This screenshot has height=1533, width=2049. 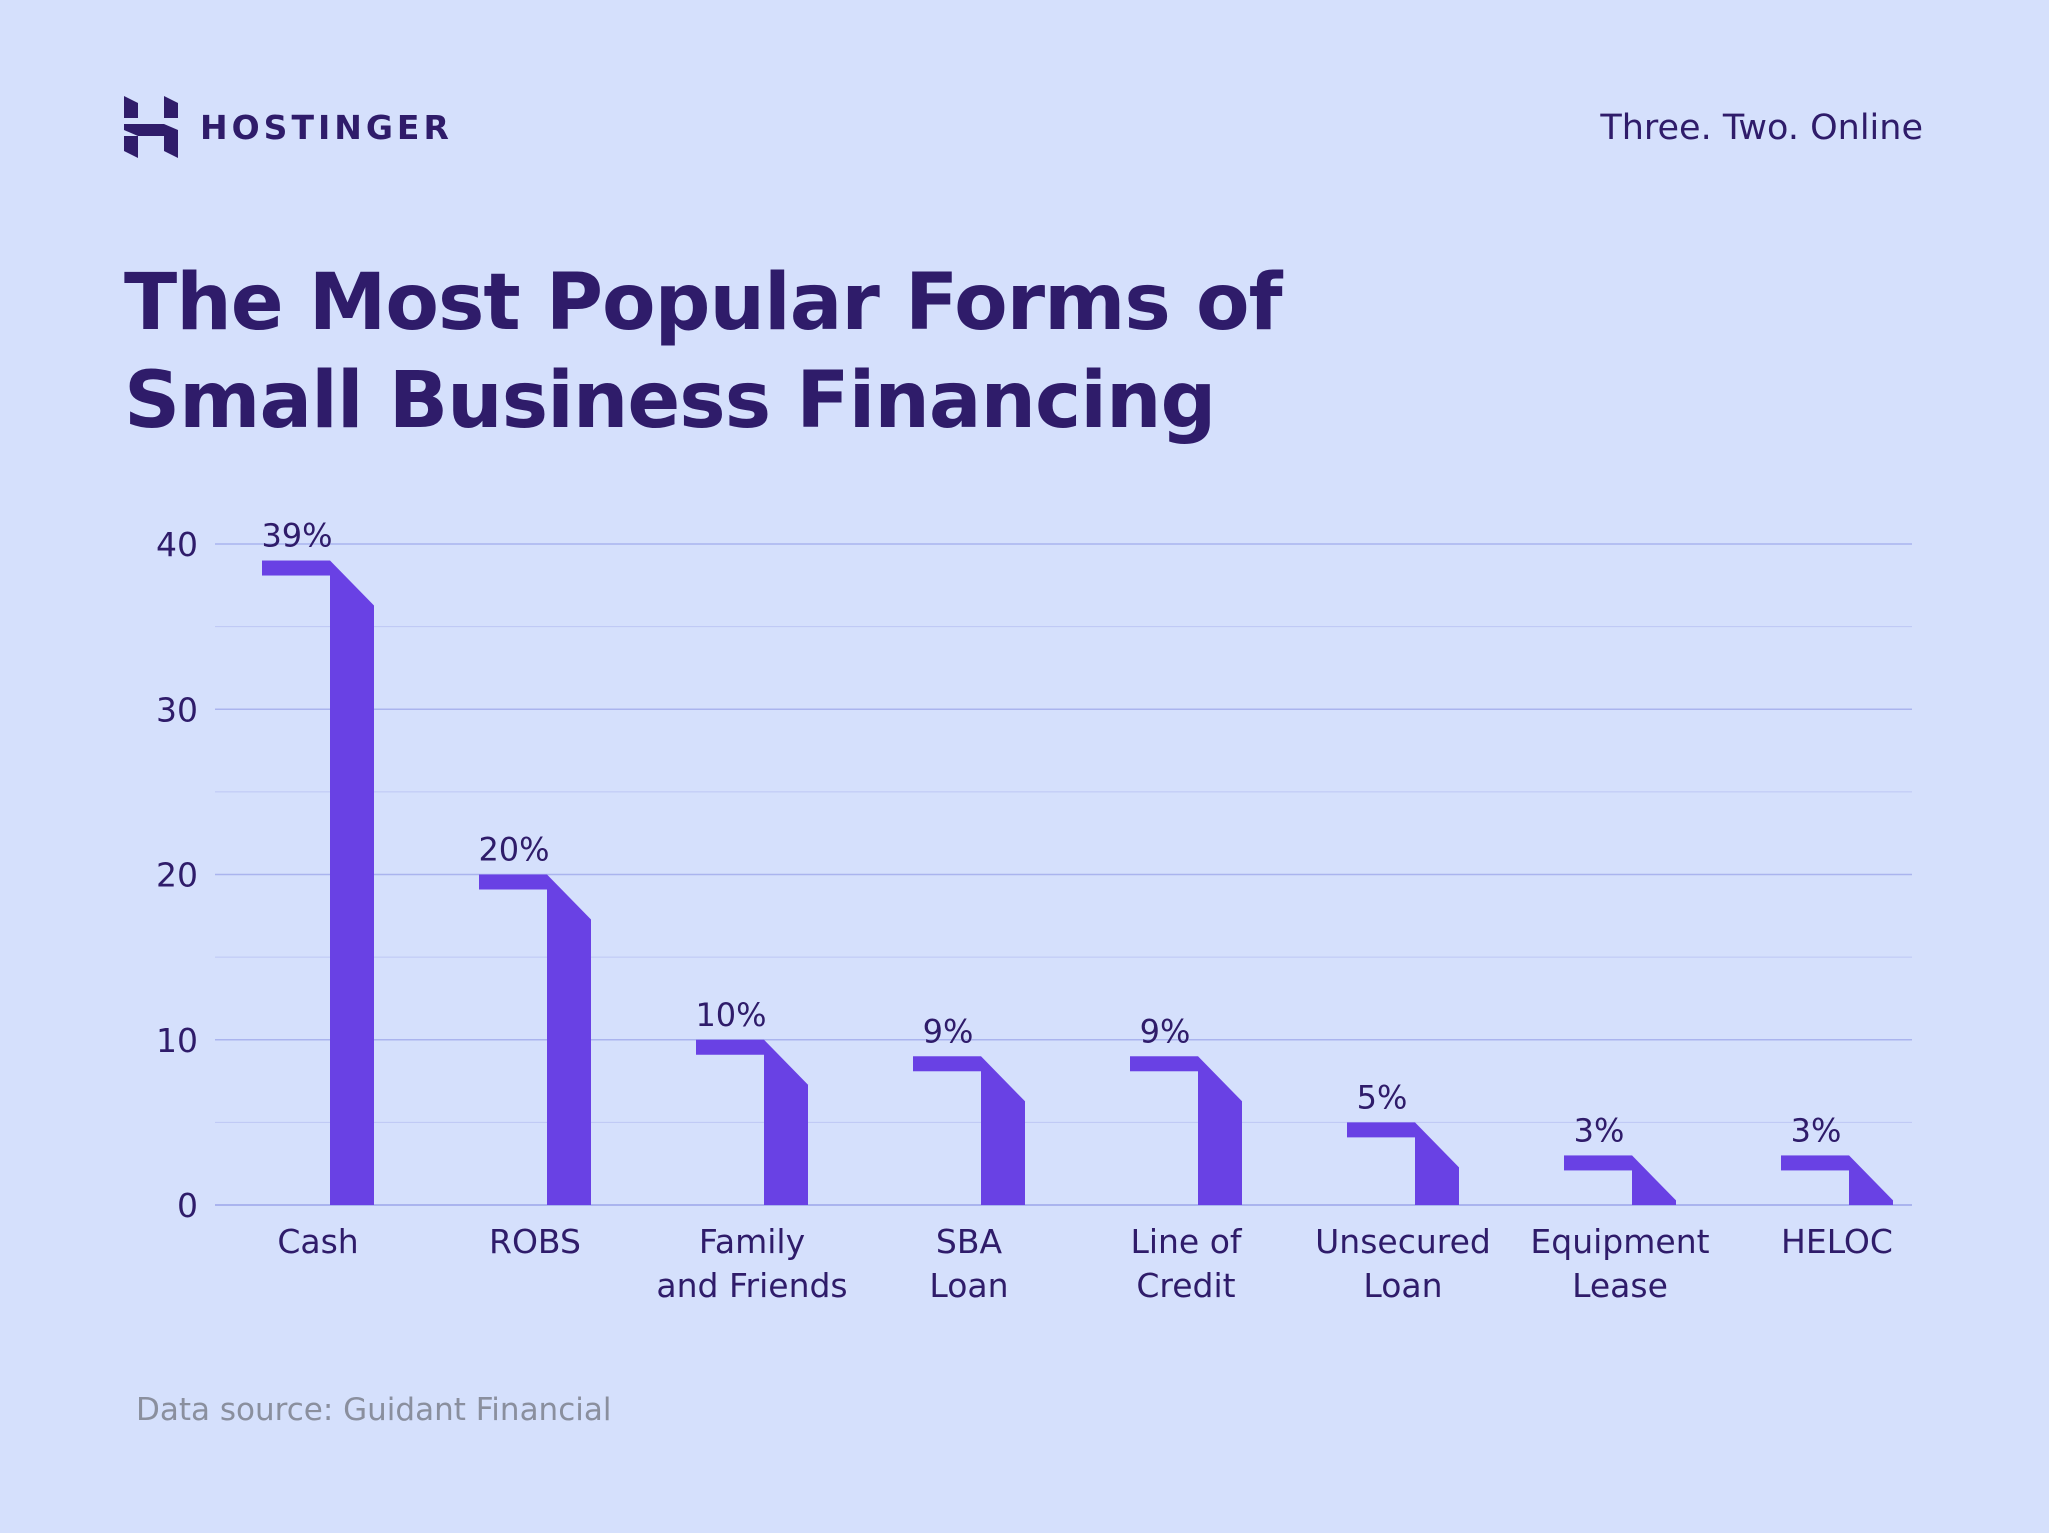 What do you see at coordinates (177, 544) in the screenshot?
I see `y-tick-label: 40` at bounding box center [177, 544].